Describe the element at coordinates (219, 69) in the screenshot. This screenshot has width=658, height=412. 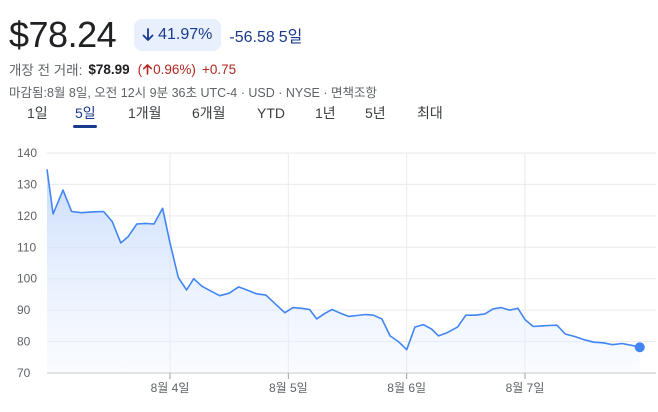
I see `premarket-delta: +0.75` at that location.